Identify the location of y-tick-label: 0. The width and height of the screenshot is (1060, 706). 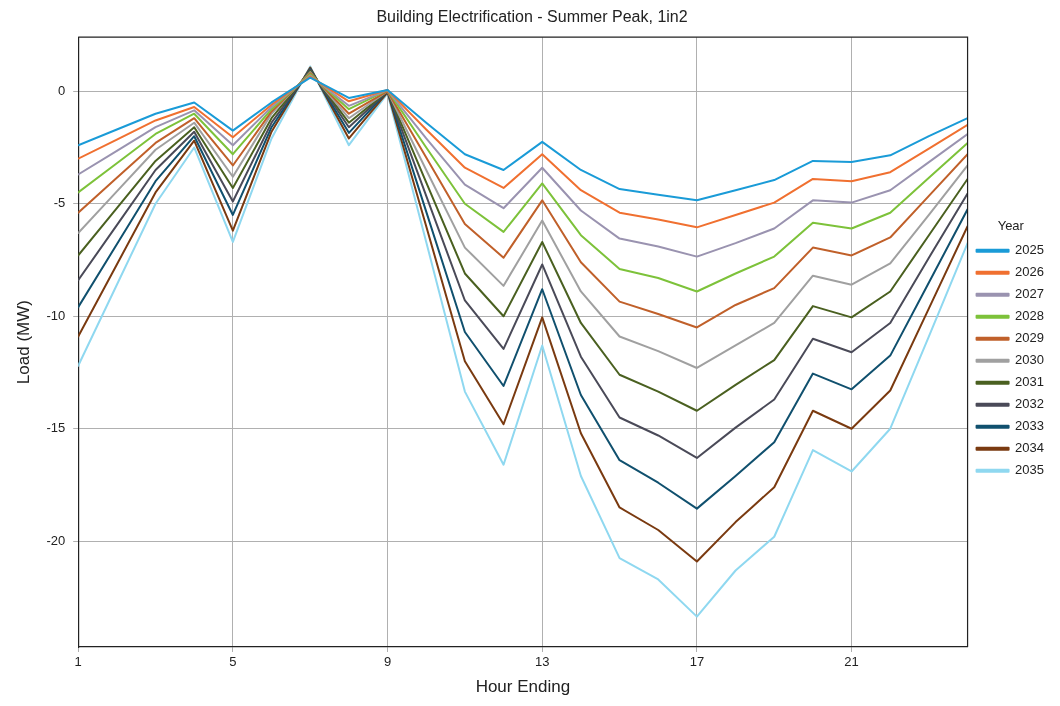
(61, 90).